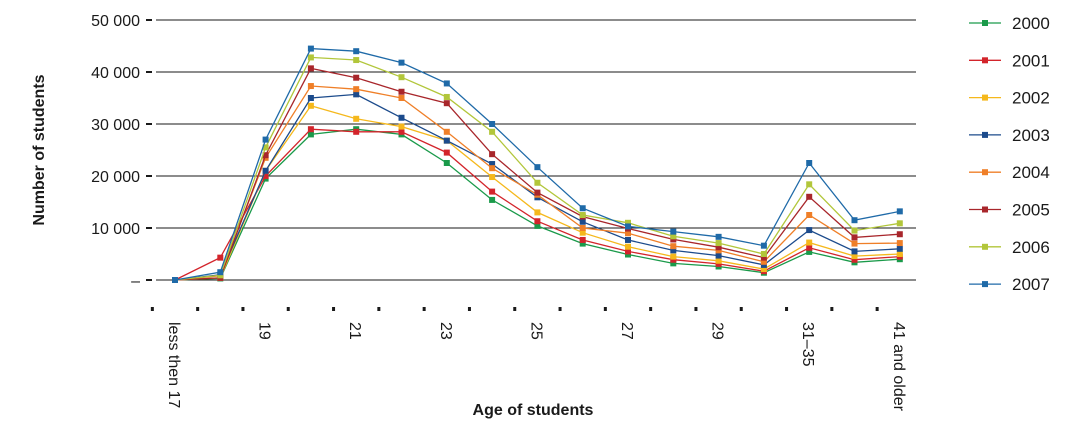  I want to click on y-tick-label: 40 000, so click(115, 73).